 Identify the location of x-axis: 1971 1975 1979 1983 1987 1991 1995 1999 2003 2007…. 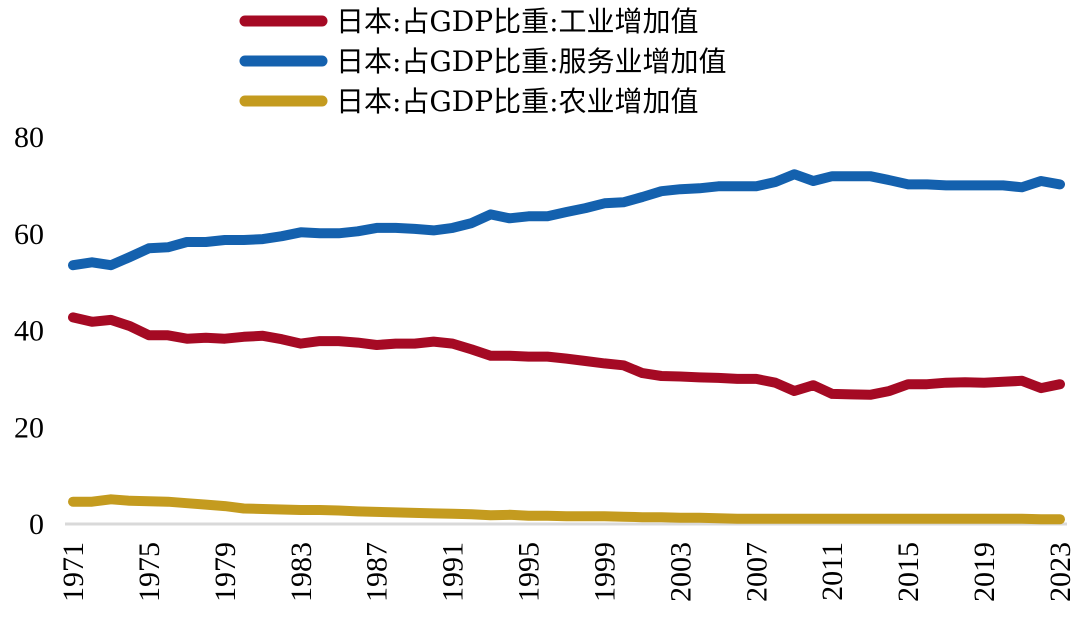
(567, 572).